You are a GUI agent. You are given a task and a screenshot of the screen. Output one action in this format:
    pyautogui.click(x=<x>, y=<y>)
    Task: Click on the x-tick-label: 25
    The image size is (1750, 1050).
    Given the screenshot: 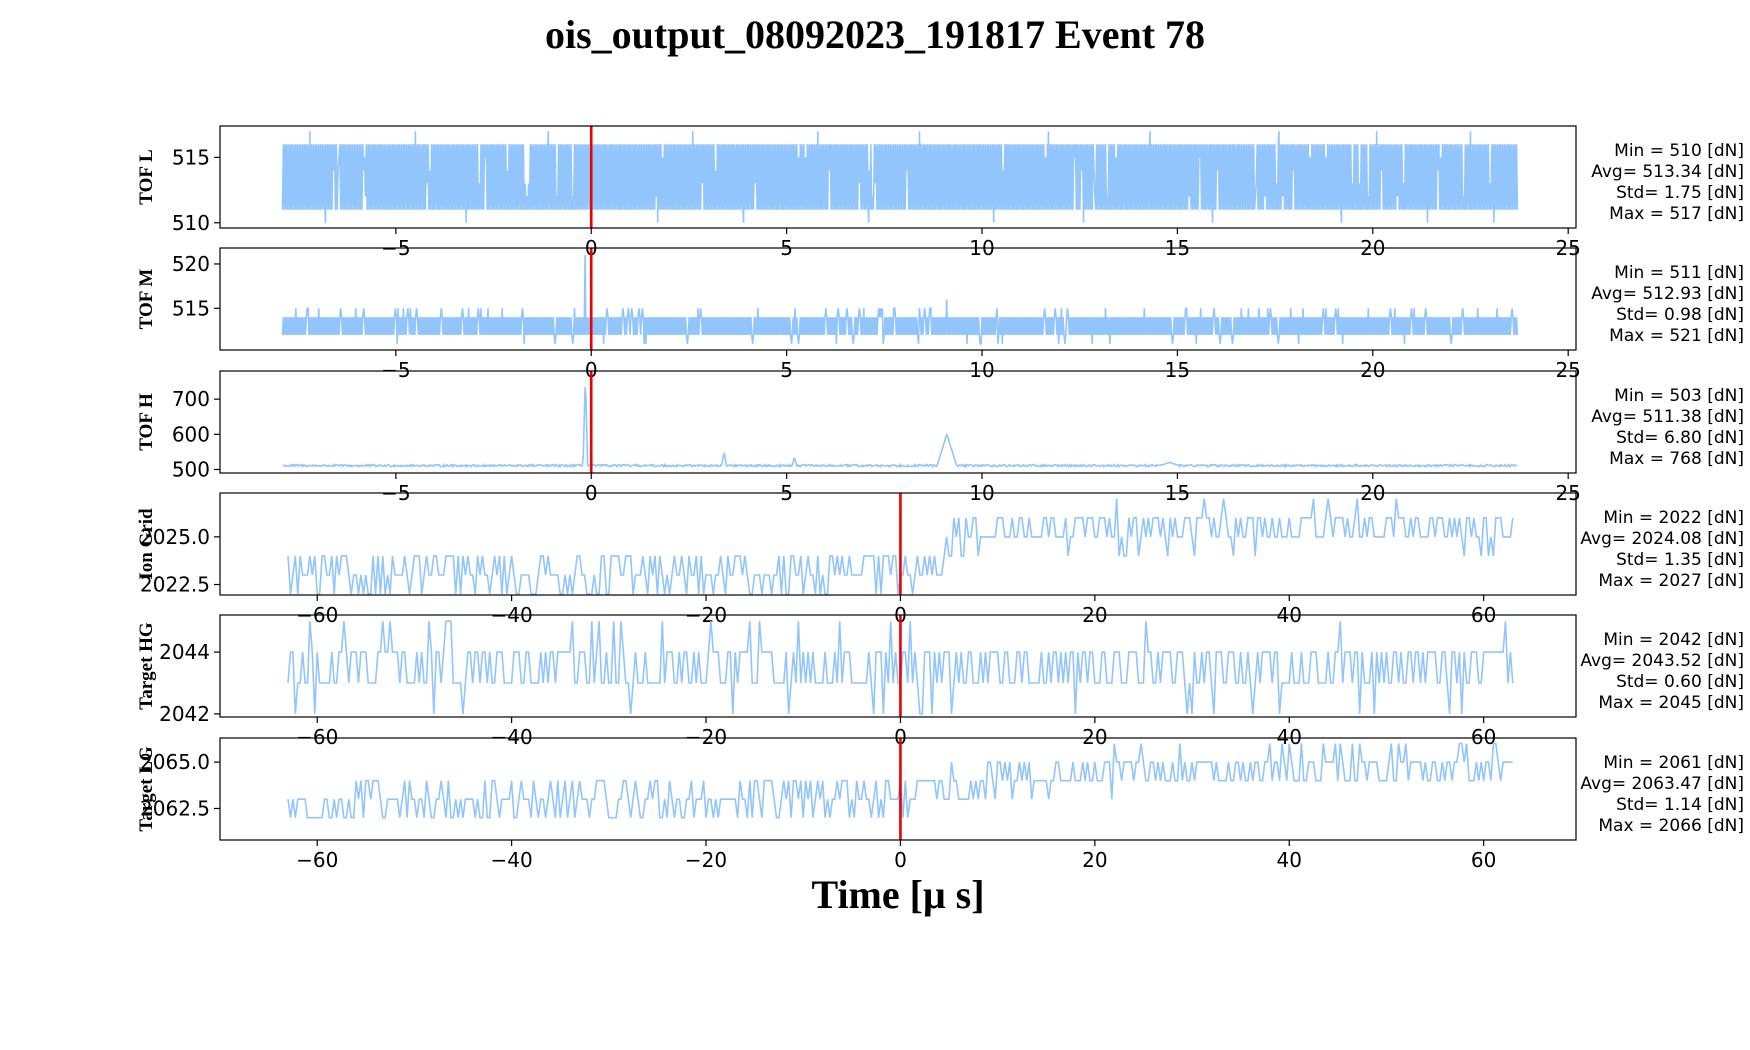 What is the action you would take?
    pyautogui.click(x=1567, y=370)
    